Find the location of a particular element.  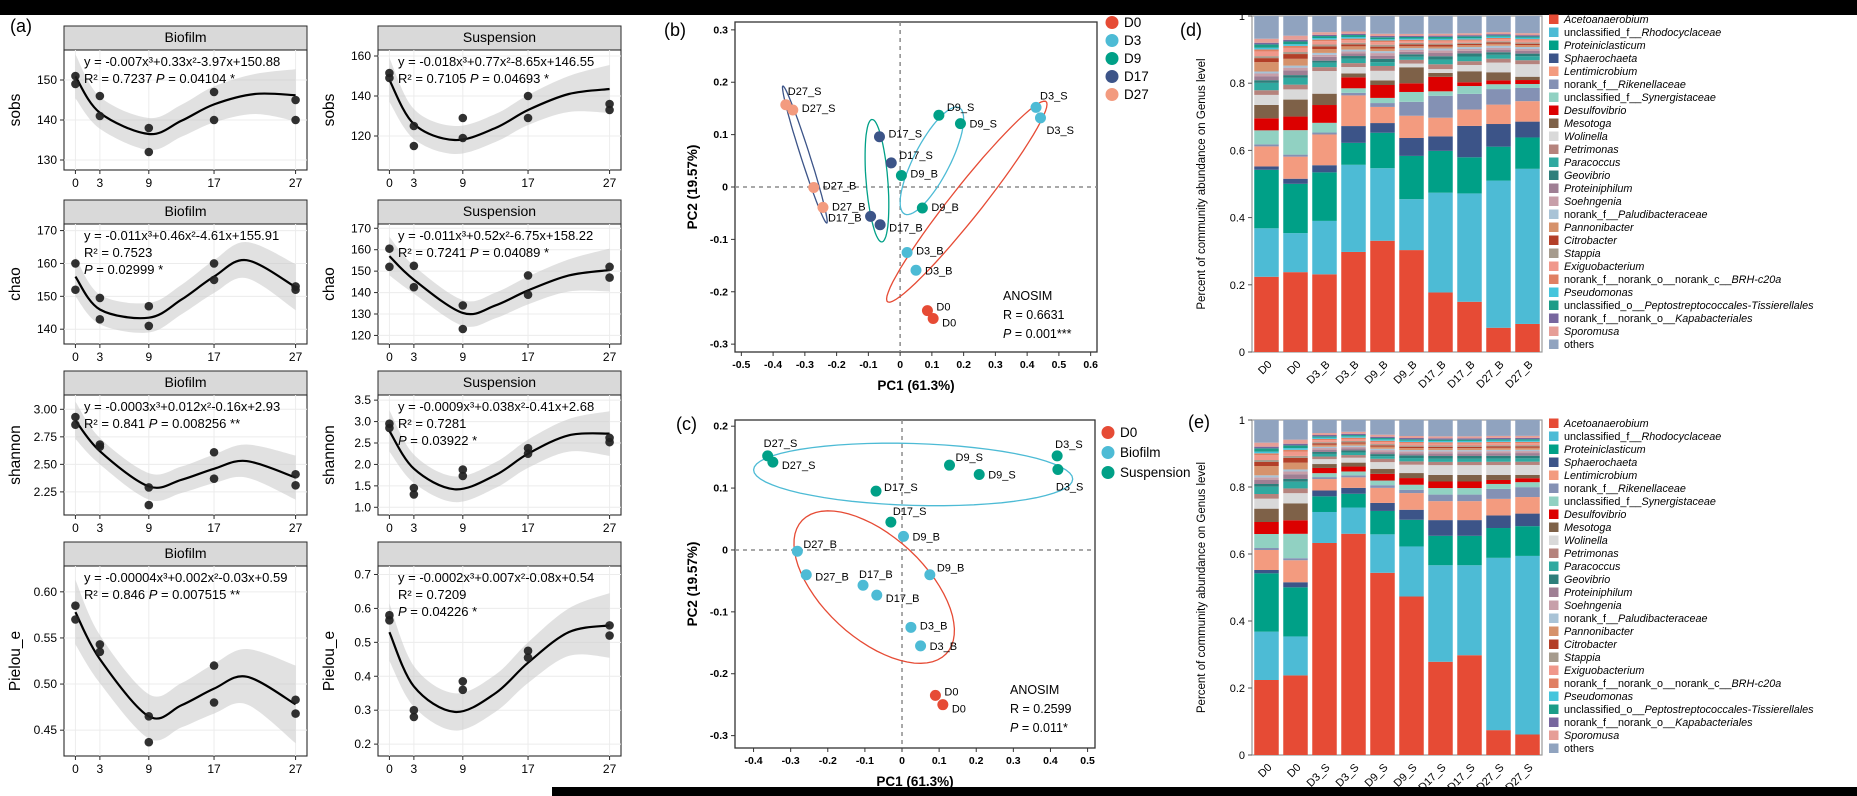

y-tick-label: 3.0 is located at coordinates (362, 422).